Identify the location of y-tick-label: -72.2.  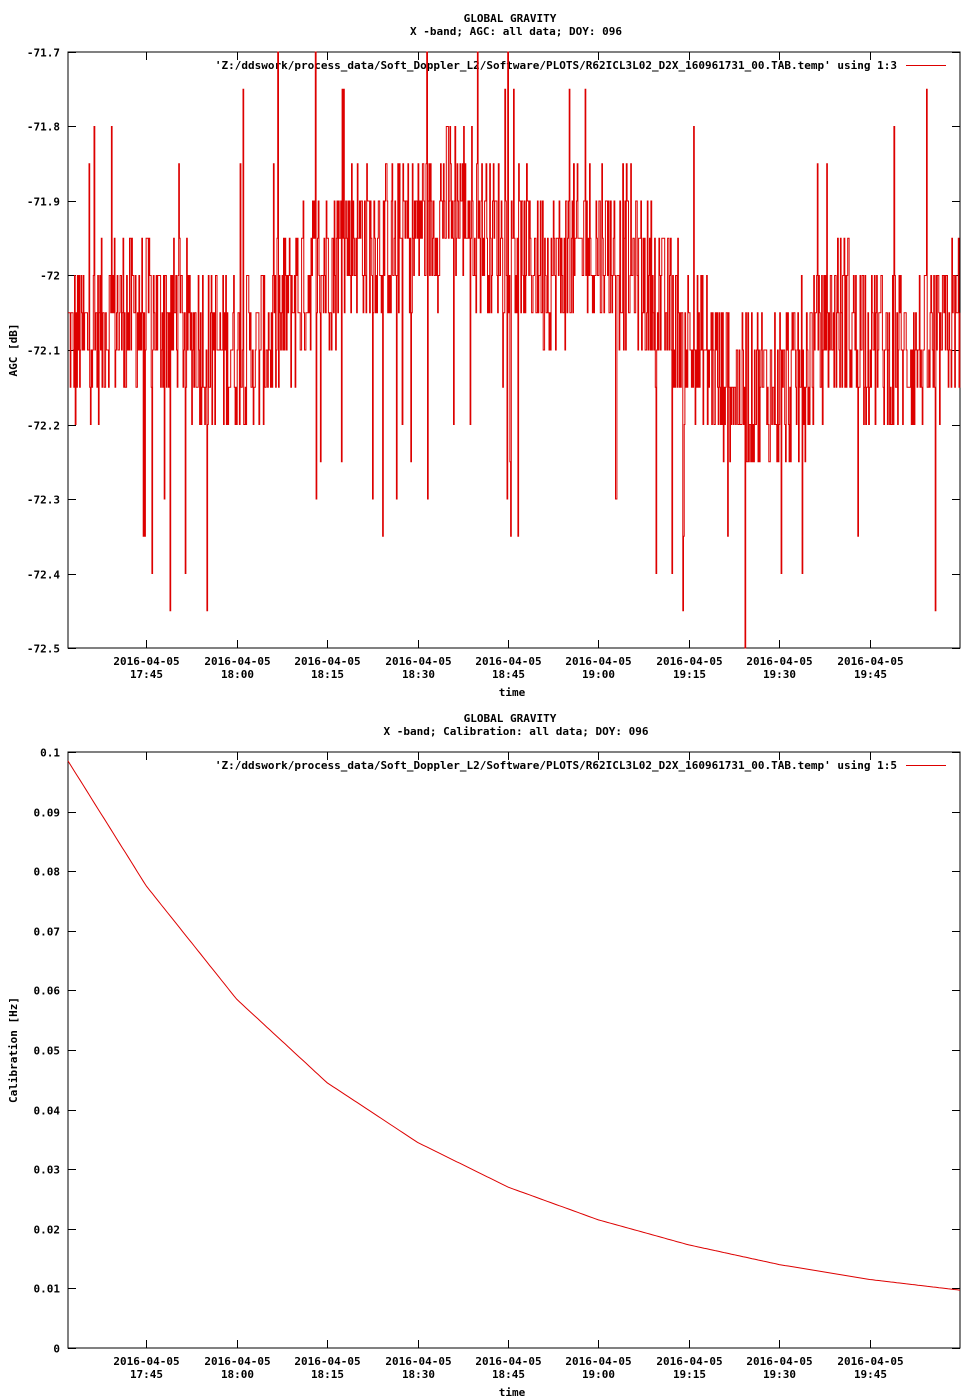
(43, 426).